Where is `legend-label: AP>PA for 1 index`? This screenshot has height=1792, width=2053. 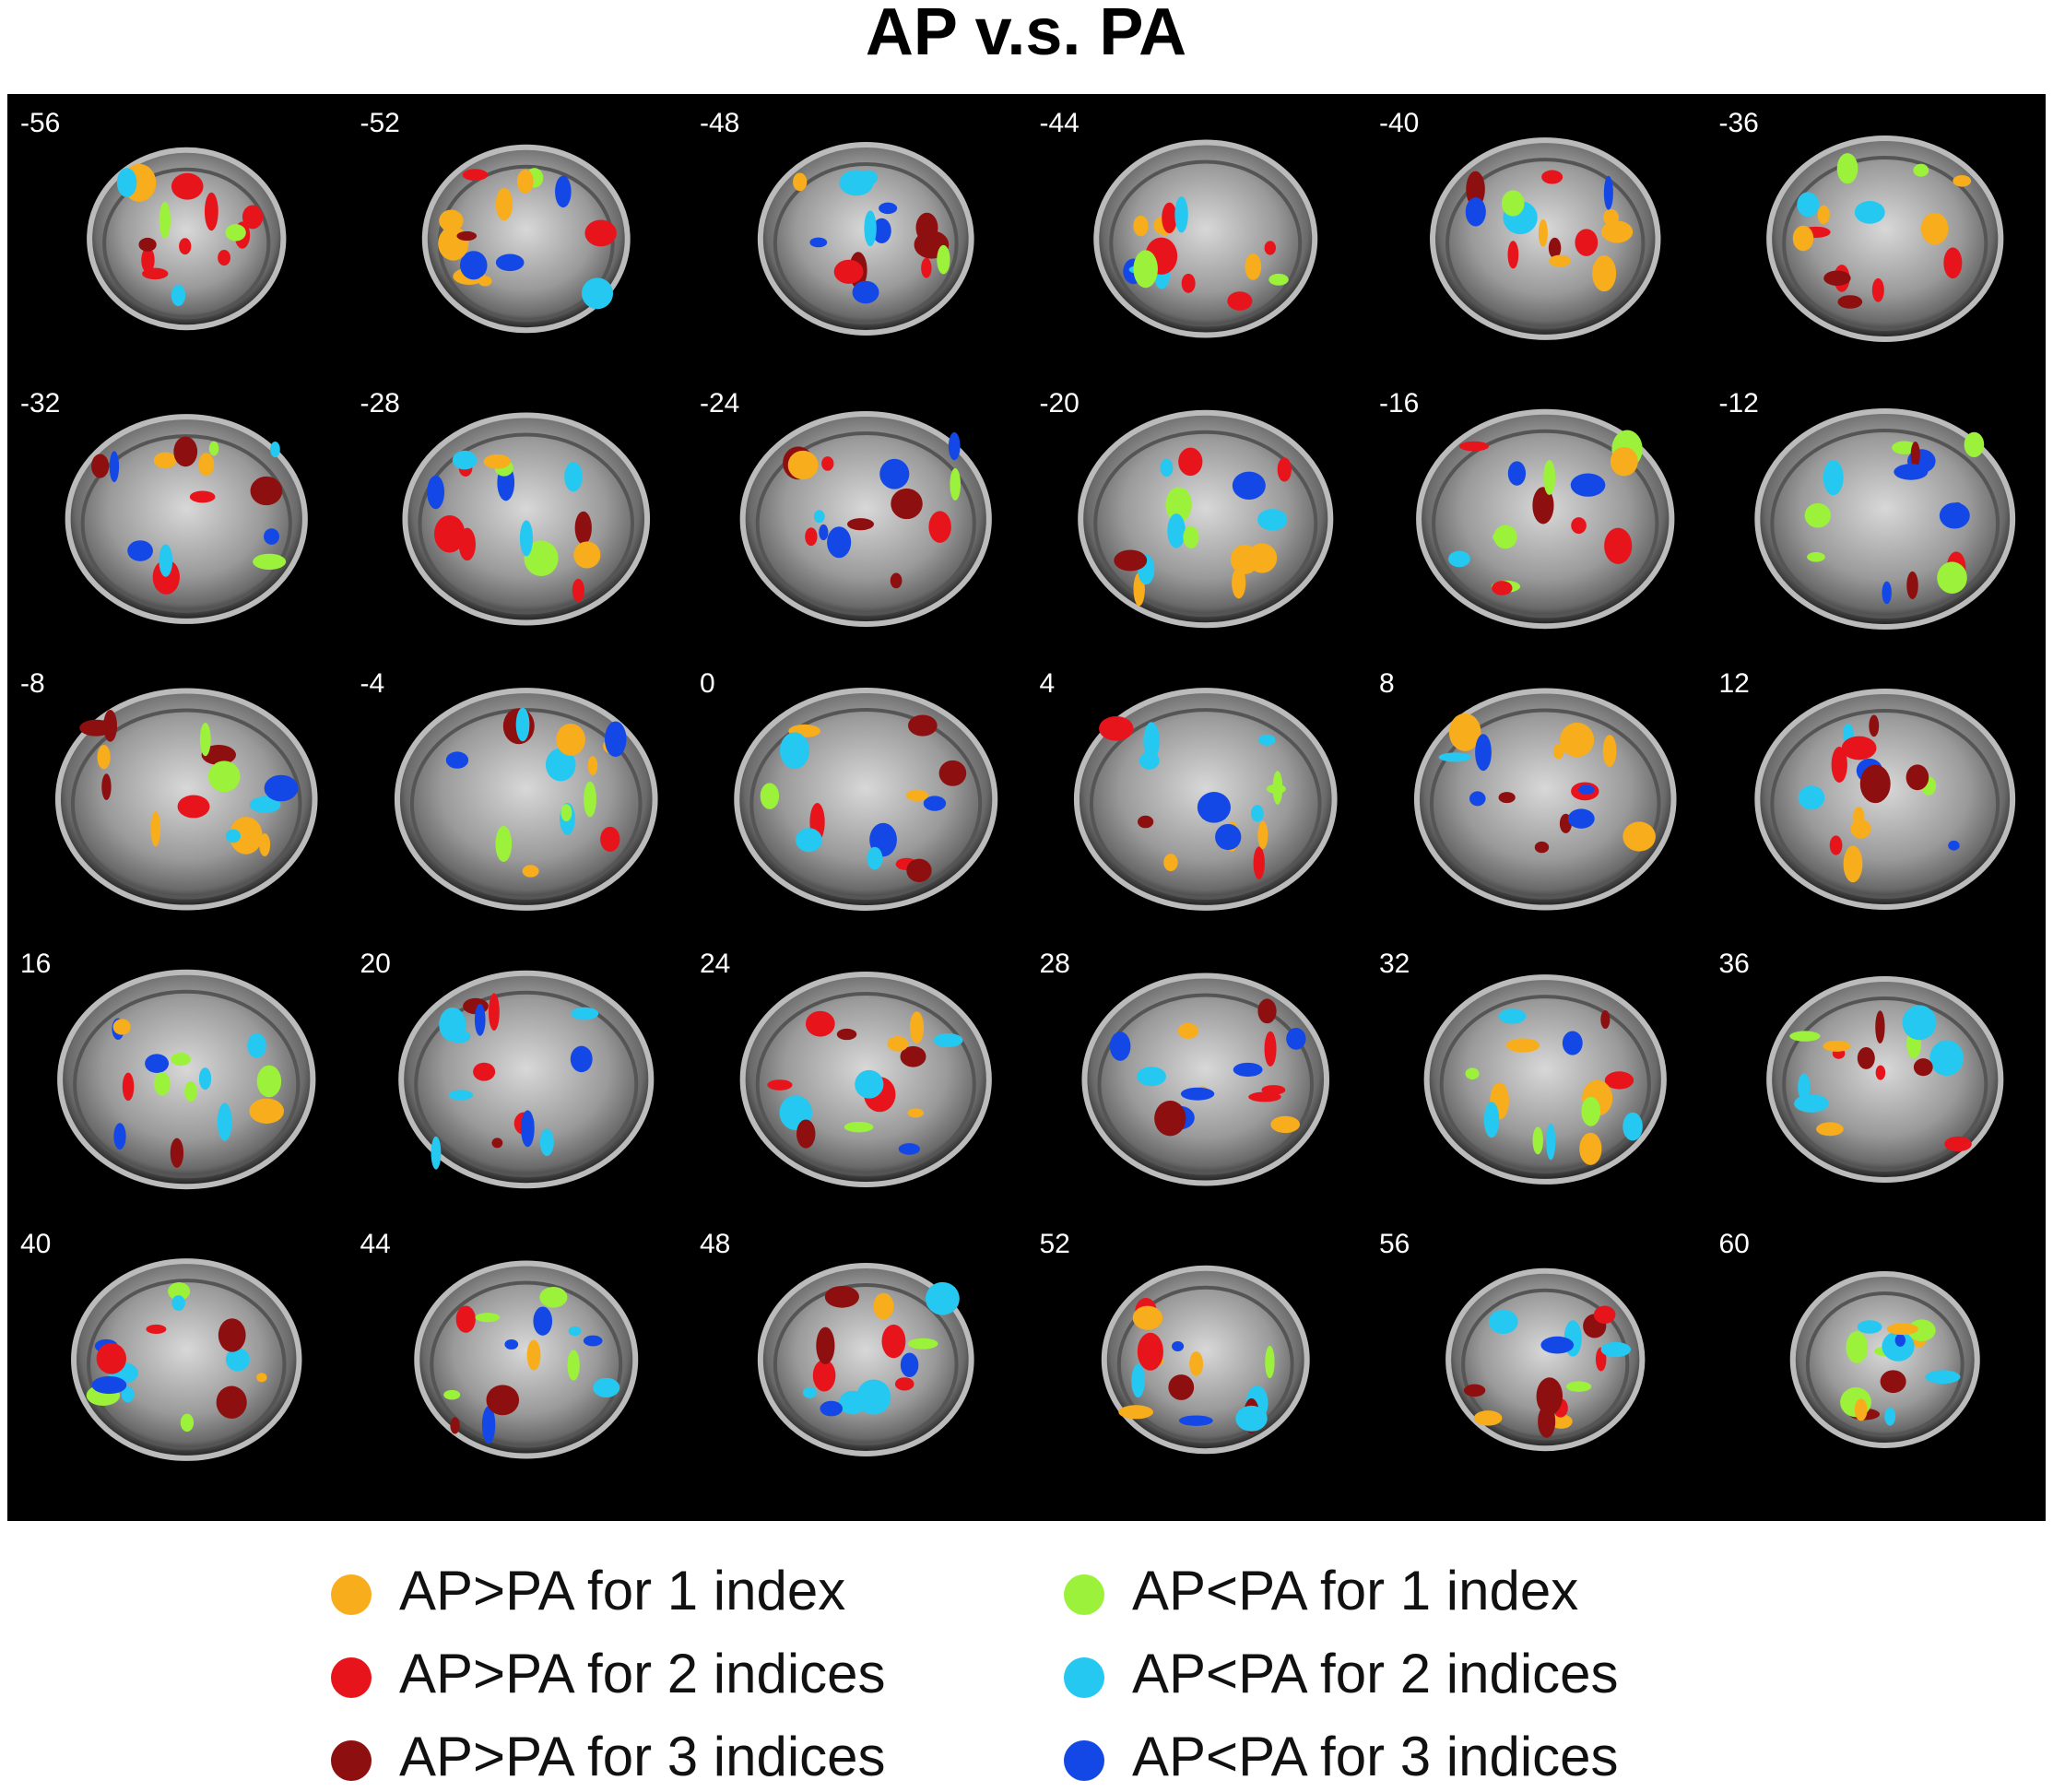 legend-label: AP>PA for 1 index is located at coordinates (622, 1590).